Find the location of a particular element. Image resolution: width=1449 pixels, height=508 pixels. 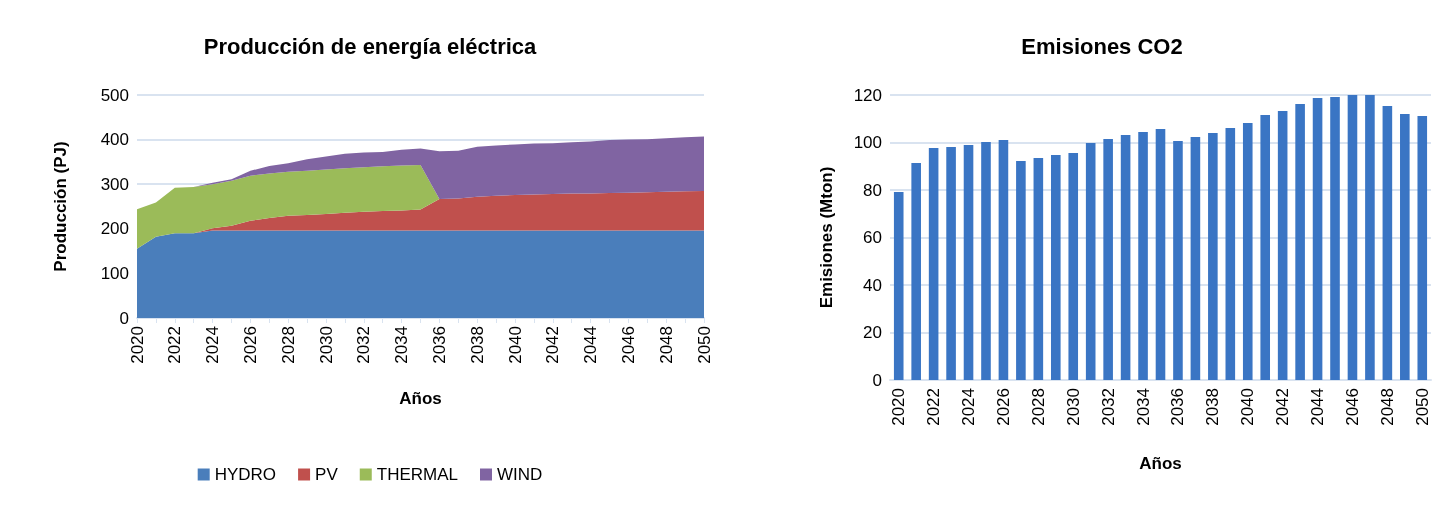

chart-title: Producción de energía eléctrica is located at coordinates (370, 46).